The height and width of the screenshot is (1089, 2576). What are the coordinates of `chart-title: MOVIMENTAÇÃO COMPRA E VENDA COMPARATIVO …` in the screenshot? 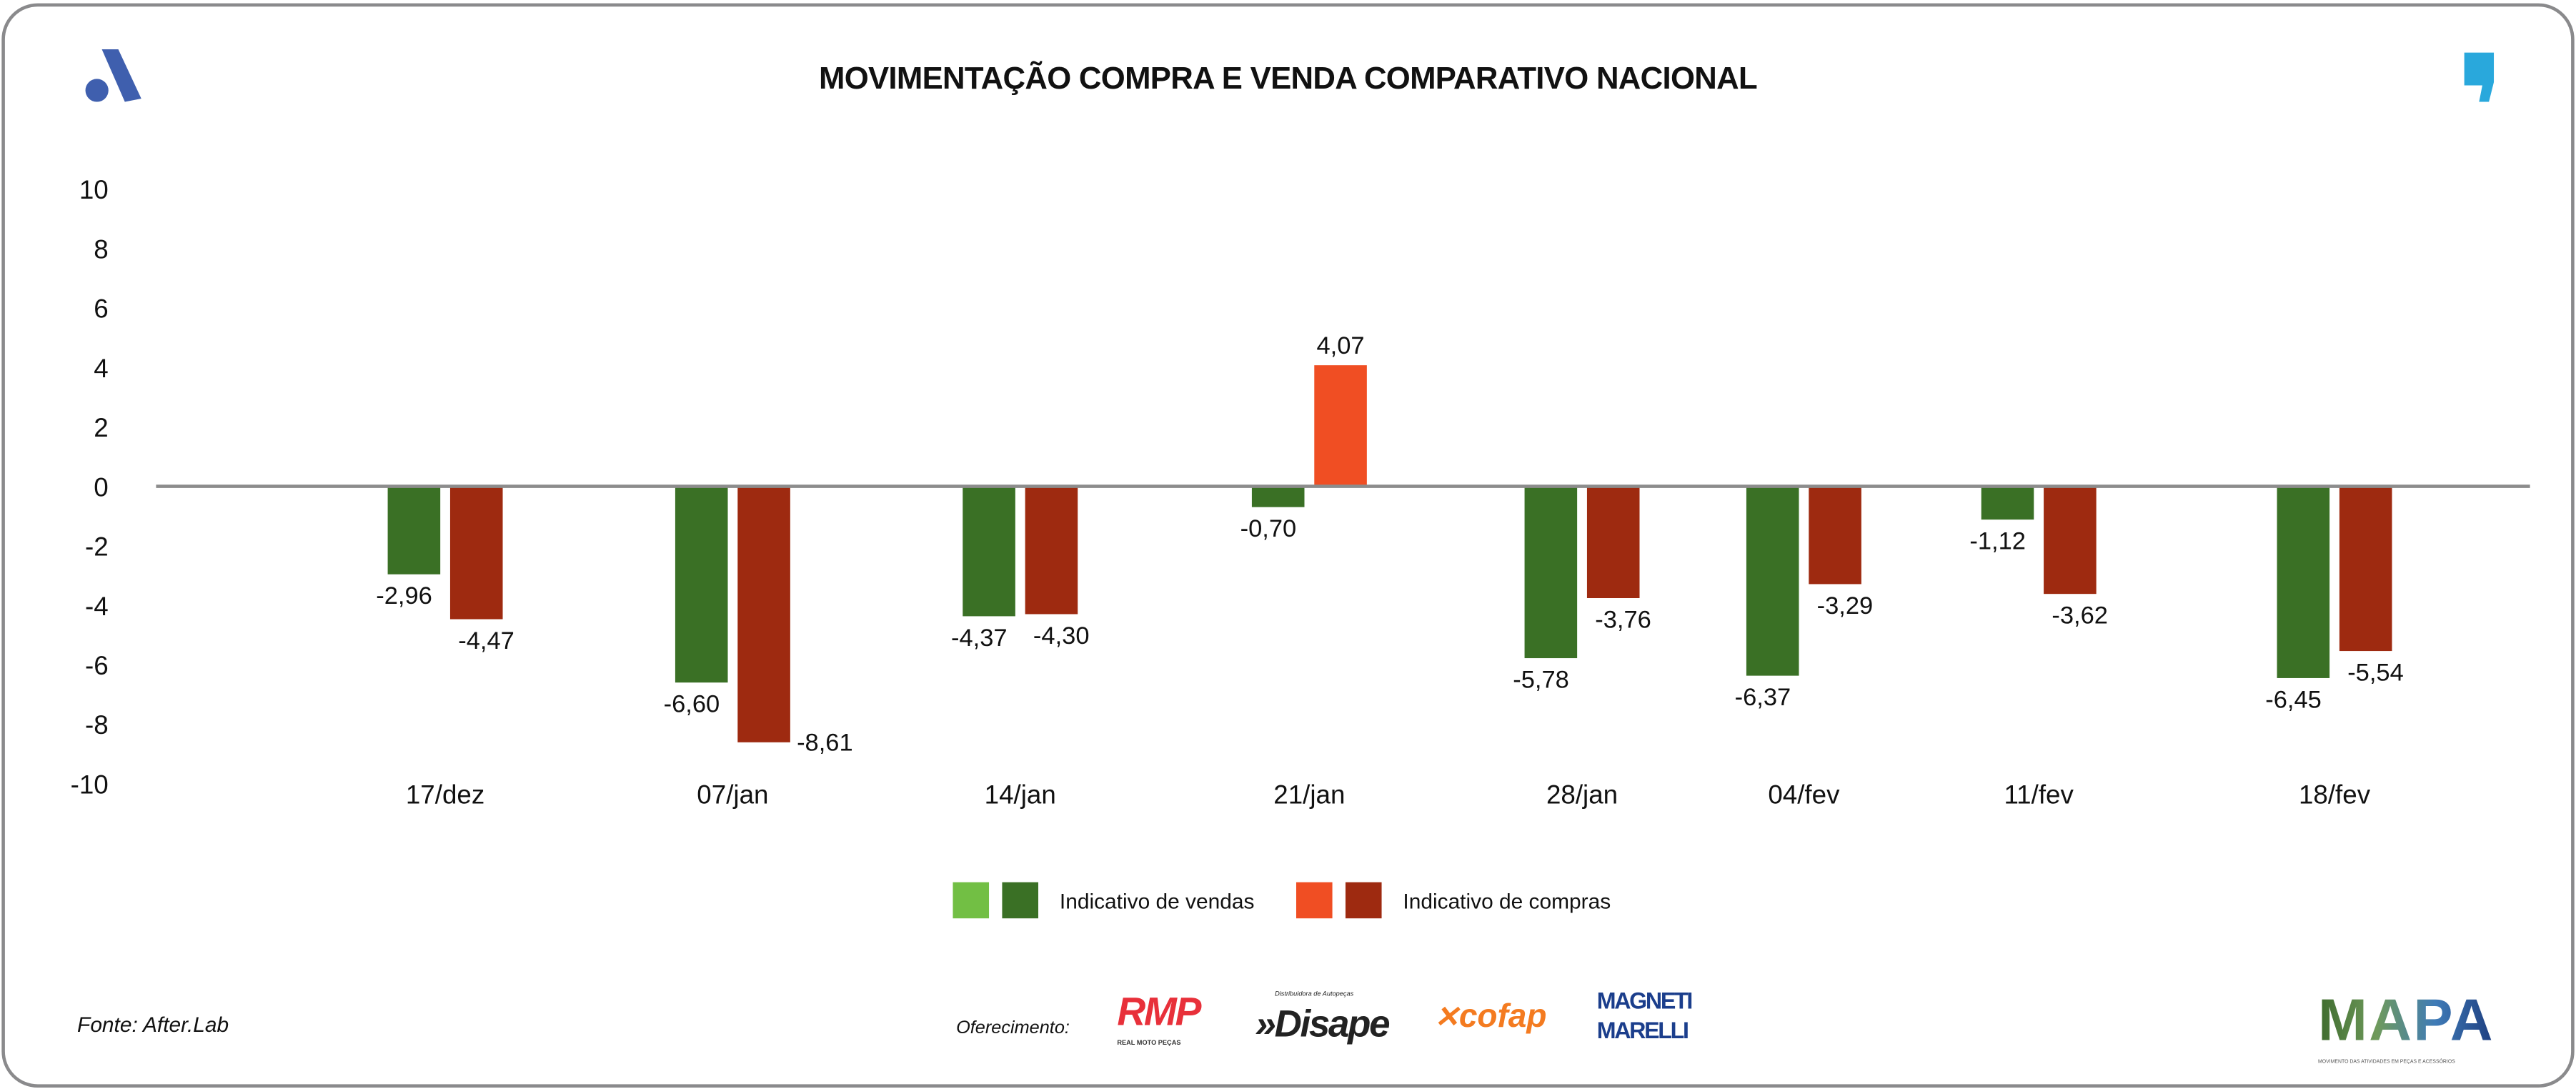 It's located at (1288, 79).